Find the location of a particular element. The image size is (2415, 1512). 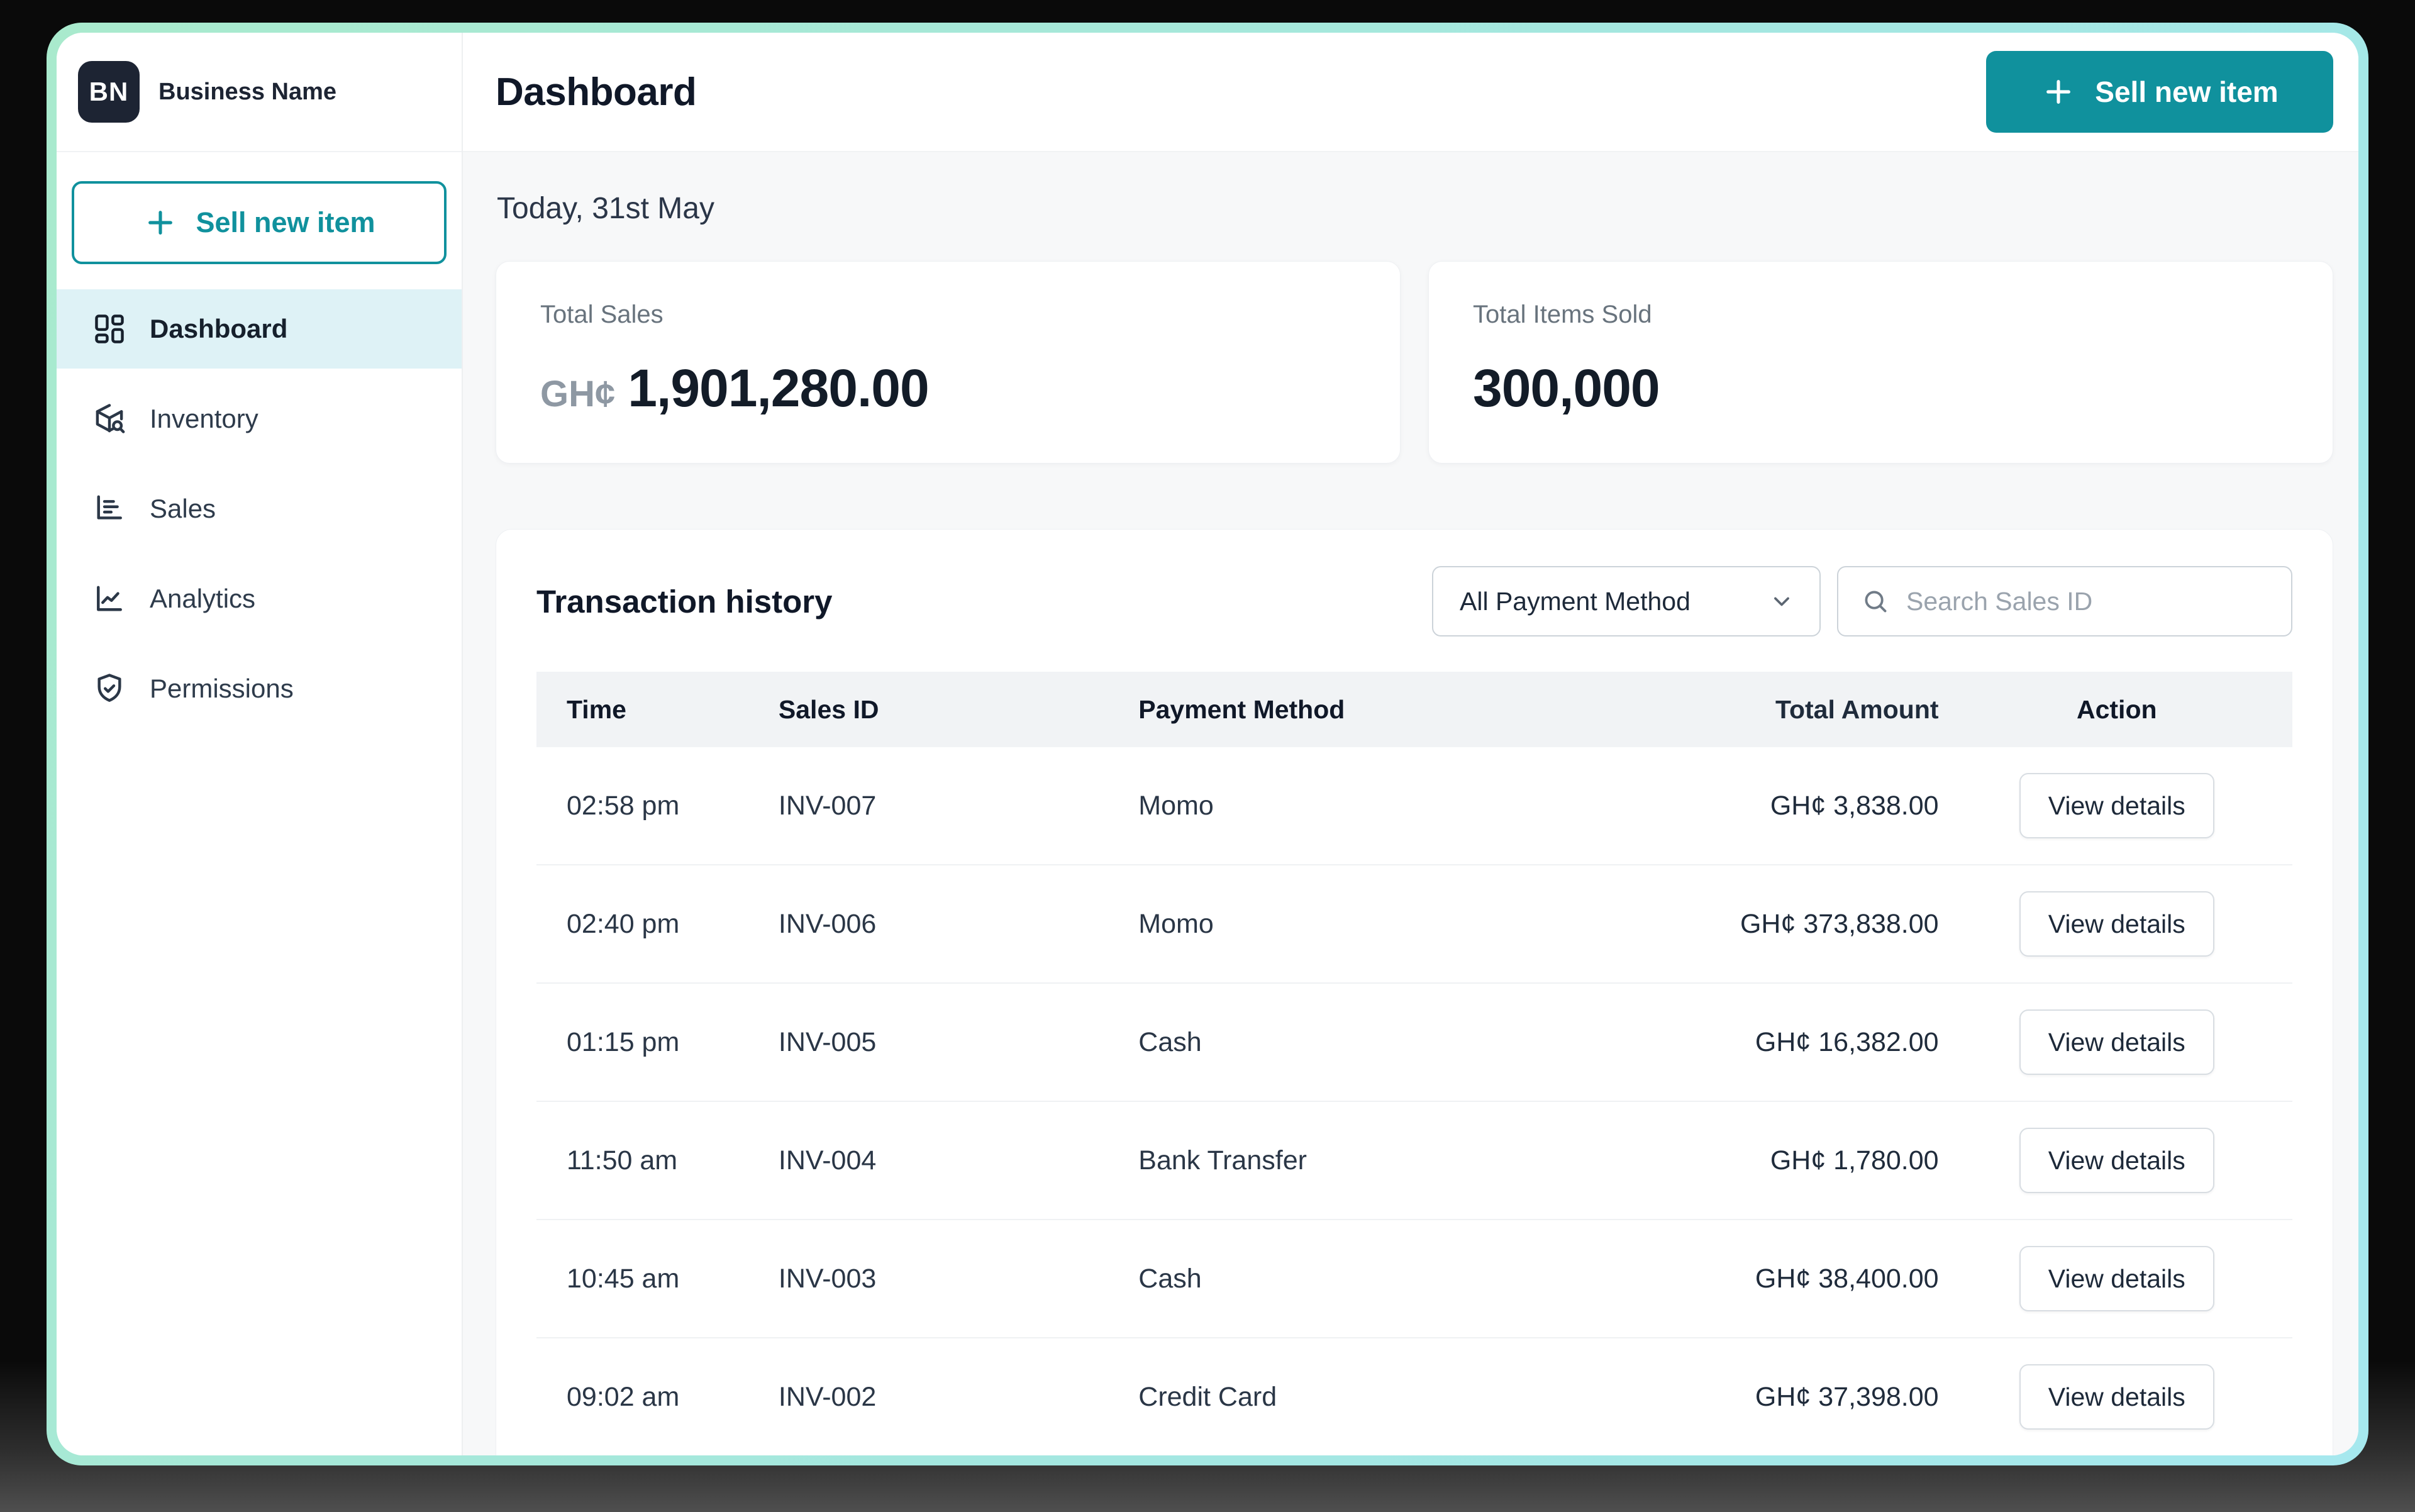

header-sell-new-item-label: Sell new item is located at coordinates (2187, 91).